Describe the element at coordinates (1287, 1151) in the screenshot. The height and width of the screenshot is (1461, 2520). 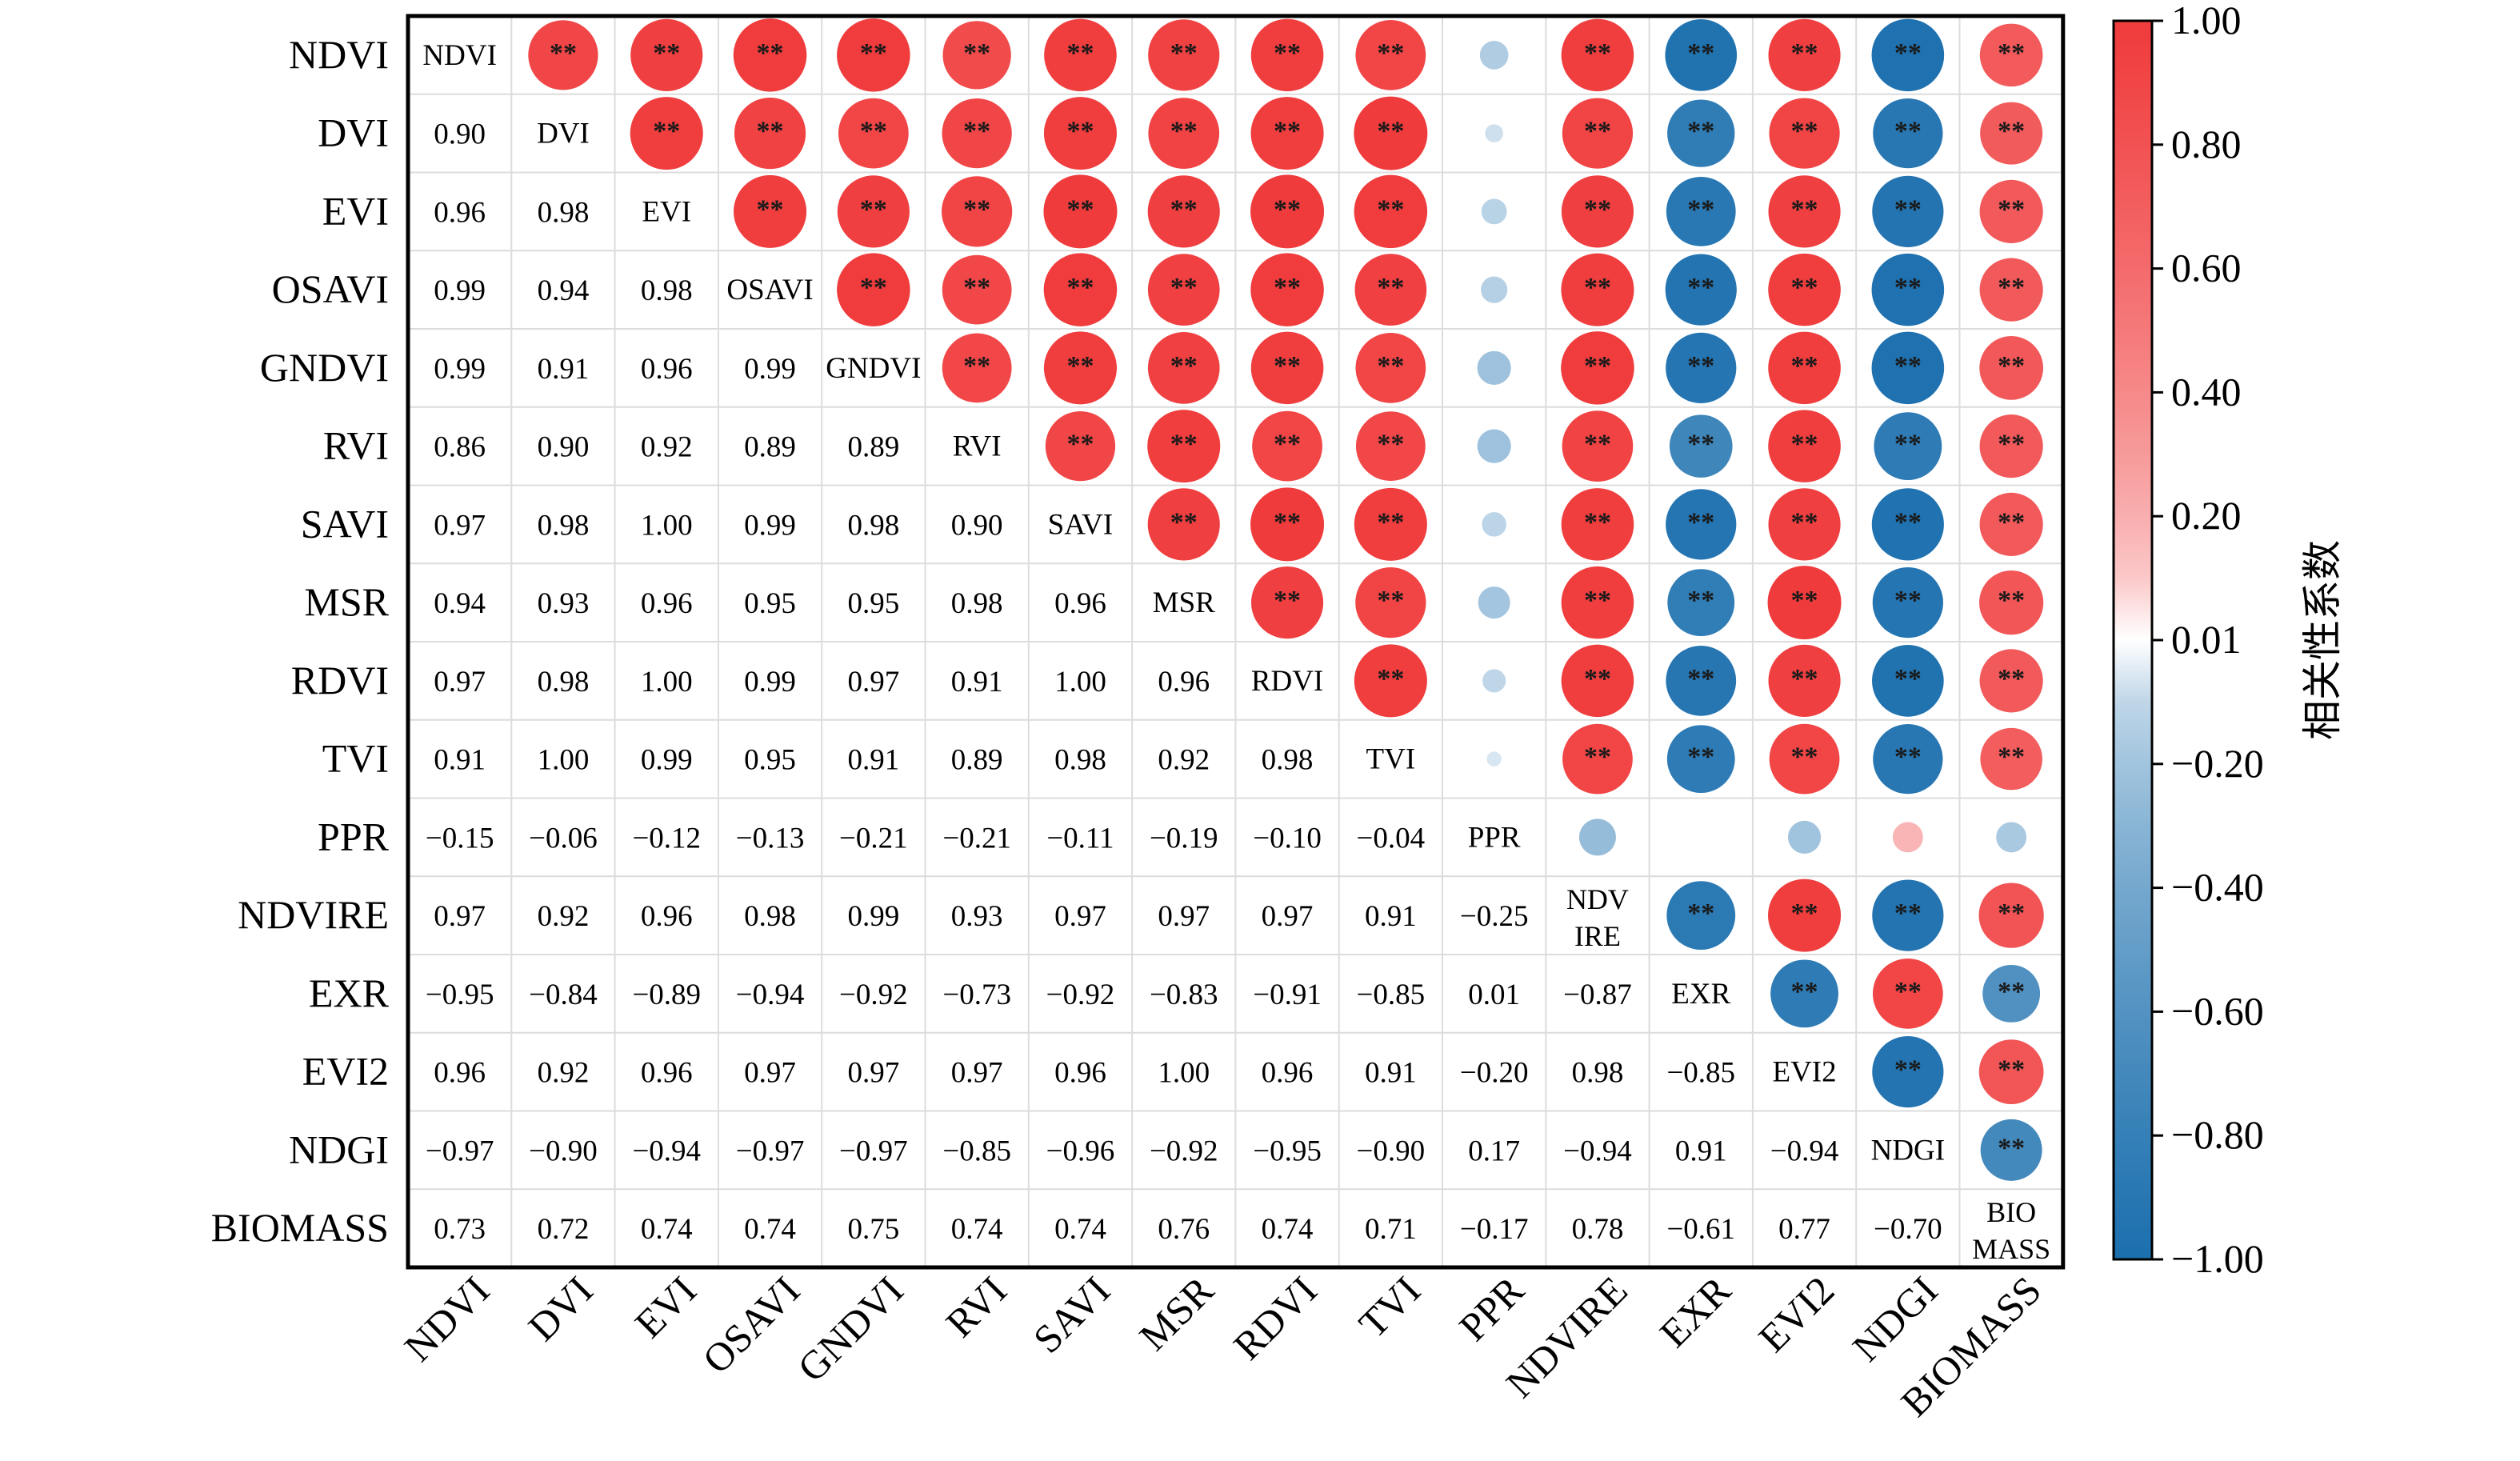
I see `correlation-value: −0.95` at that location.